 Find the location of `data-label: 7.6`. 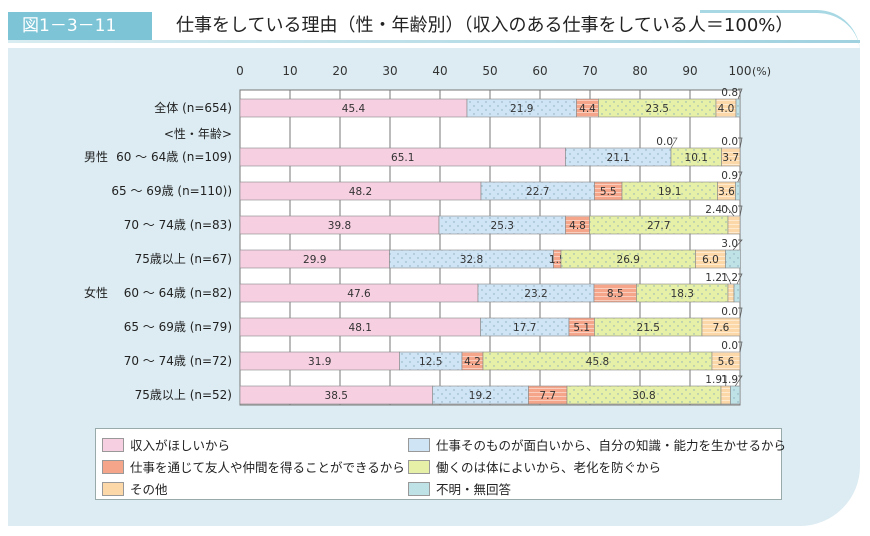

data-label: 7.6 is located at coordinates (721, 328).